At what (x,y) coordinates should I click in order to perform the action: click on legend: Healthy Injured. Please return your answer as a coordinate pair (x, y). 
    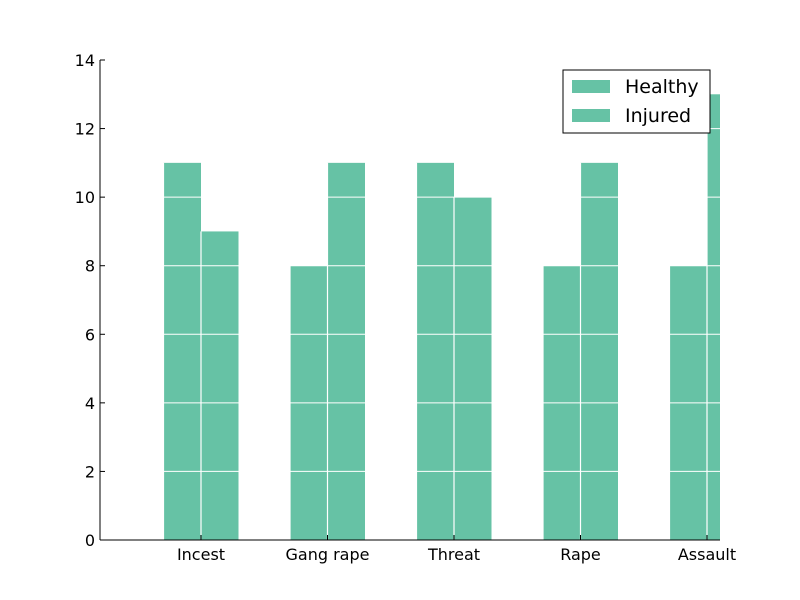
    Looking at the image, I should click on (636, 101).